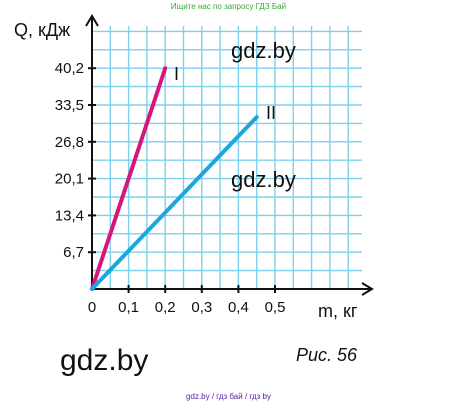 This screenshot has width=457, height=405. What do you see at coordinates (238, 307) in the screenshot?
I see `x-tick-label: 0,4` at bounding box center [238, 307].